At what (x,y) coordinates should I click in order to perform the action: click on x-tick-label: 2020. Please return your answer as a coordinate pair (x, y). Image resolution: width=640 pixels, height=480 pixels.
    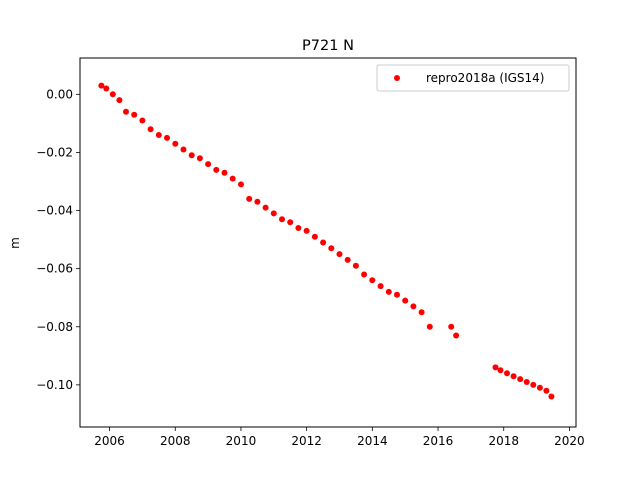
    Looking at the image, I should click on (569, 441).